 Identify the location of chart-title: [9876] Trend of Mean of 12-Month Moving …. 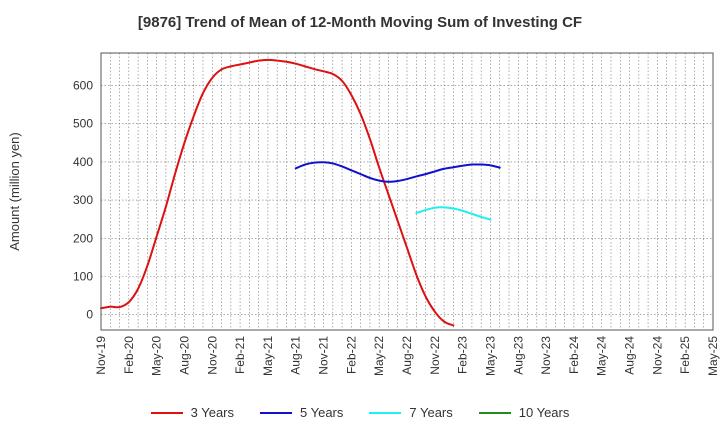
(360, 22).